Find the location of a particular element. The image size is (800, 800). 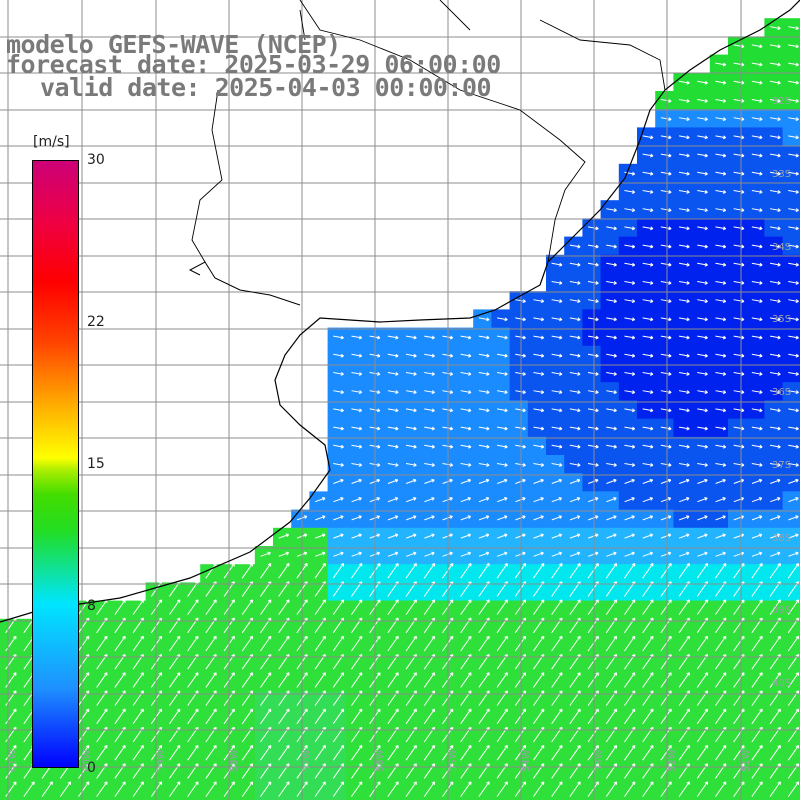

longitude-label: 52W is located at coordinates (672, 760).